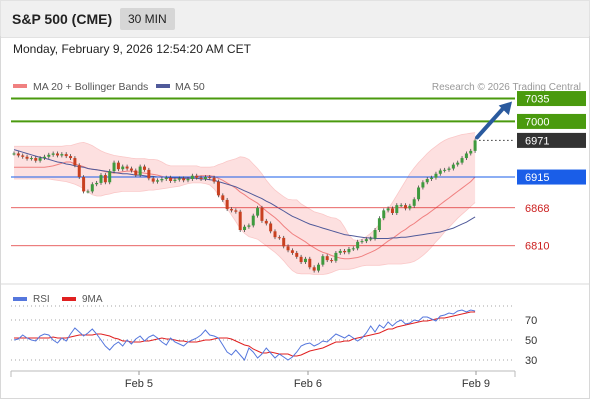 This screenshot has height=400, width=590. I want to click on level-label-6868: 6868, so click(537, 209).